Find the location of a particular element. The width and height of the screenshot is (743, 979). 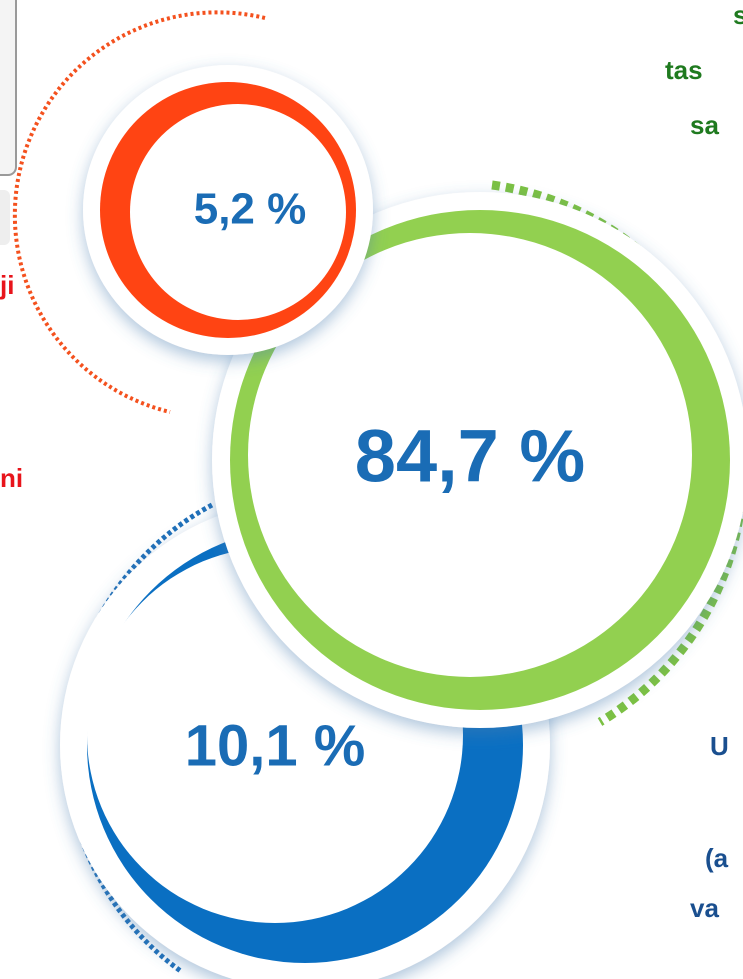

text-fragment: sa is located at coordinates (704, 125).